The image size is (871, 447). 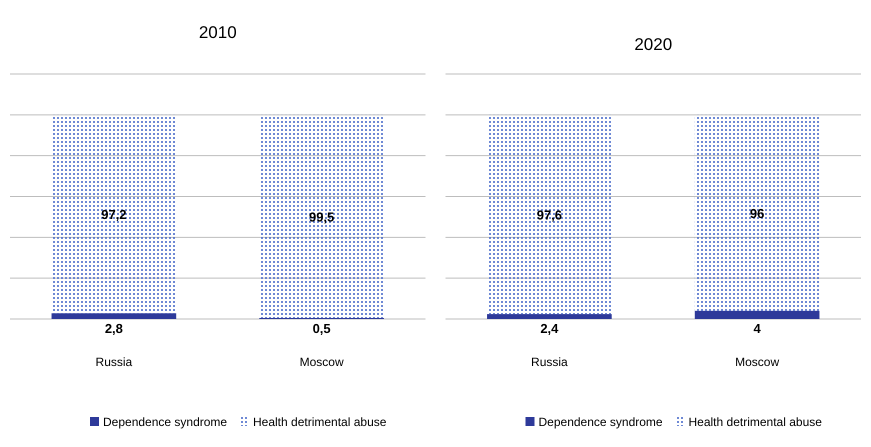 What do you see at coordinates (550, 328) in the screenshot?
I see `data-label: 2,4` at bounding box center [550, 328].